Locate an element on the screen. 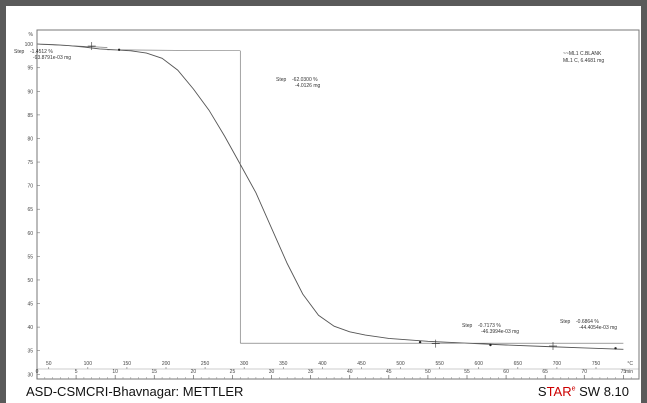 The height and width of the screenshot is (403, 647). time-tick-label: 10 is located at coordinates (115, 372).